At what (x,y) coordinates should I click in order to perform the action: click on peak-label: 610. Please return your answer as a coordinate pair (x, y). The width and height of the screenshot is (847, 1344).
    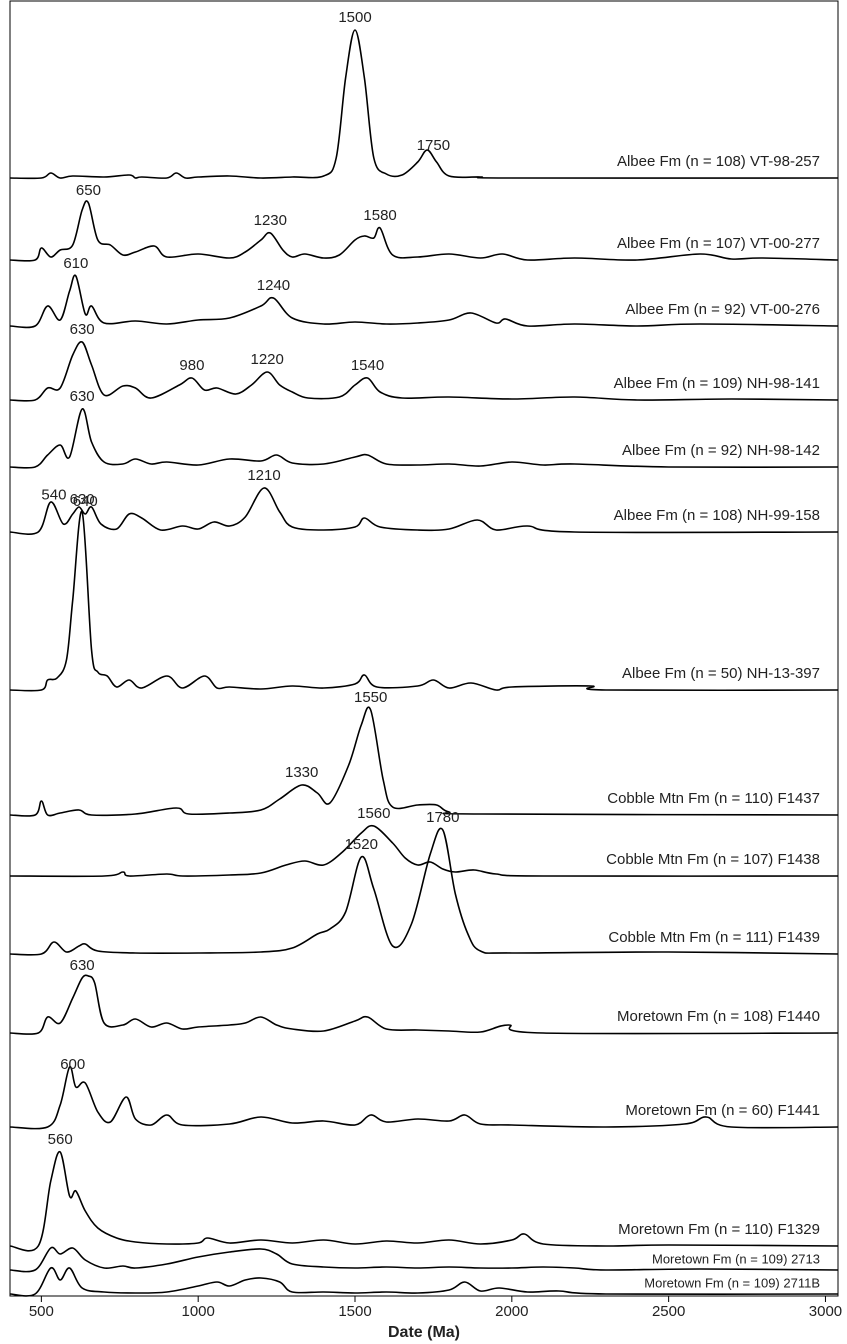
    Looking at the image, I should click on (75, 263).